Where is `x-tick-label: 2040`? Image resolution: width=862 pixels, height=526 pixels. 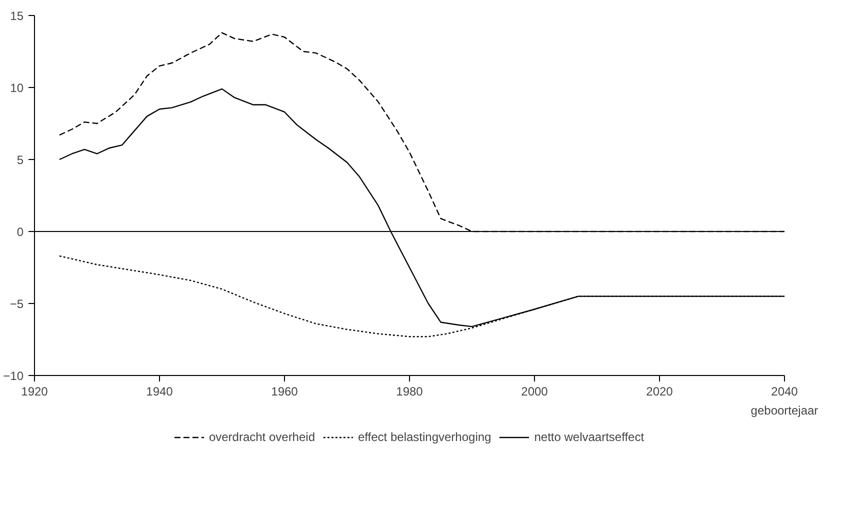
x-tick-label: 2040 is located at coordinates (784, 391).